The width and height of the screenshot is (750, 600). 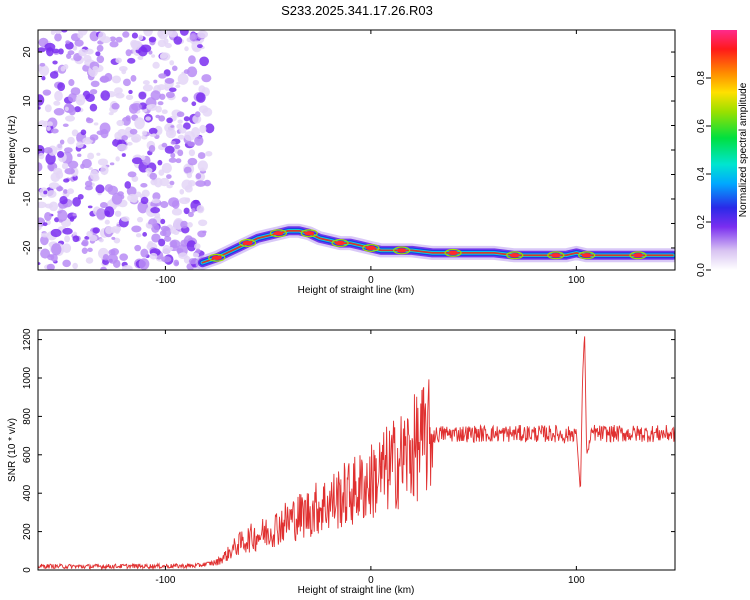 I want to click on snr-x-tick-label: 0, so click(x=371, y=580).